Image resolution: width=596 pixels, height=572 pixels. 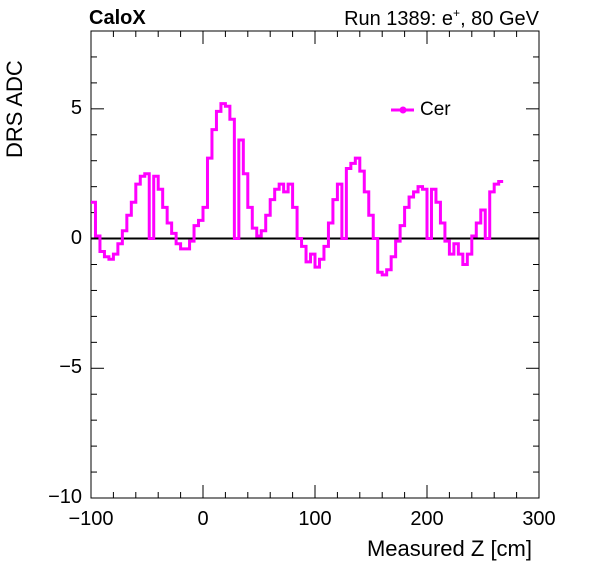 What do you see at coordinates (70, 367) in the screenshot?
I see `y-tick-label: −5` at bounding box center [70, 367].